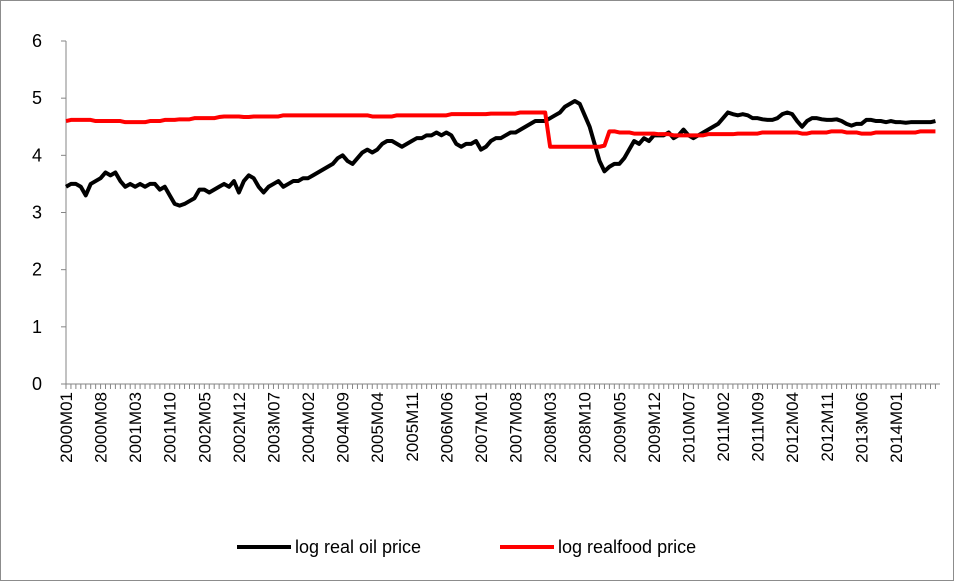  What do you see at coordinates (37, 213) in the screenshot?
I see `y-tick-label: 3` at bounding box center [37, 213].